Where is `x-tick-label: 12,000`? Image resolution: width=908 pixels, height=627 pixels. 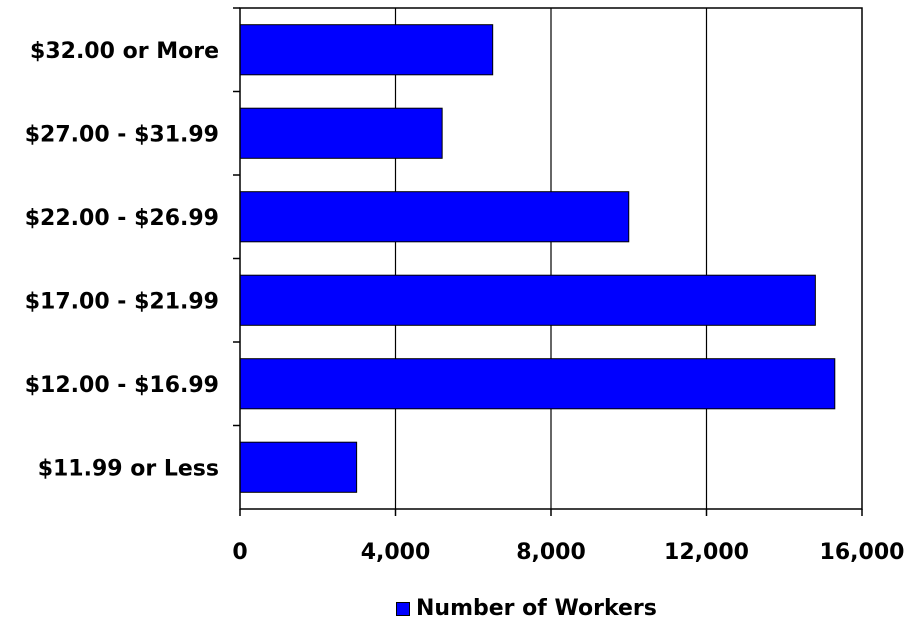
x-tick-label: 12,000 is located at coordinates (706, 552).